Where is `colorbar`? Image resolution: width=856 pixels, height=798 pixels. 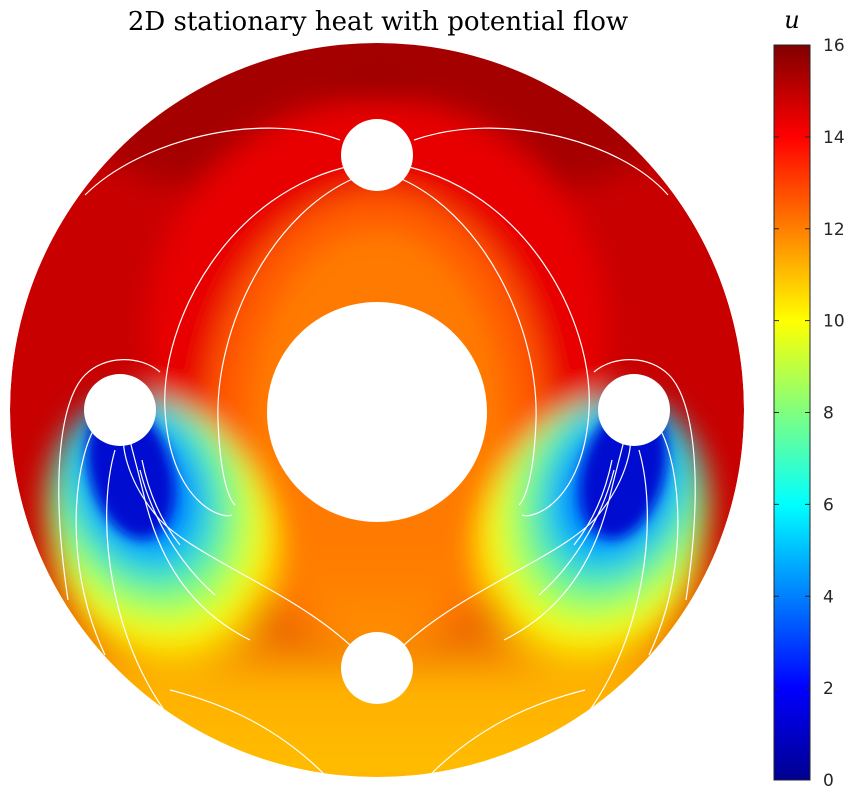 colorbar is located at coordinates (792, 412).